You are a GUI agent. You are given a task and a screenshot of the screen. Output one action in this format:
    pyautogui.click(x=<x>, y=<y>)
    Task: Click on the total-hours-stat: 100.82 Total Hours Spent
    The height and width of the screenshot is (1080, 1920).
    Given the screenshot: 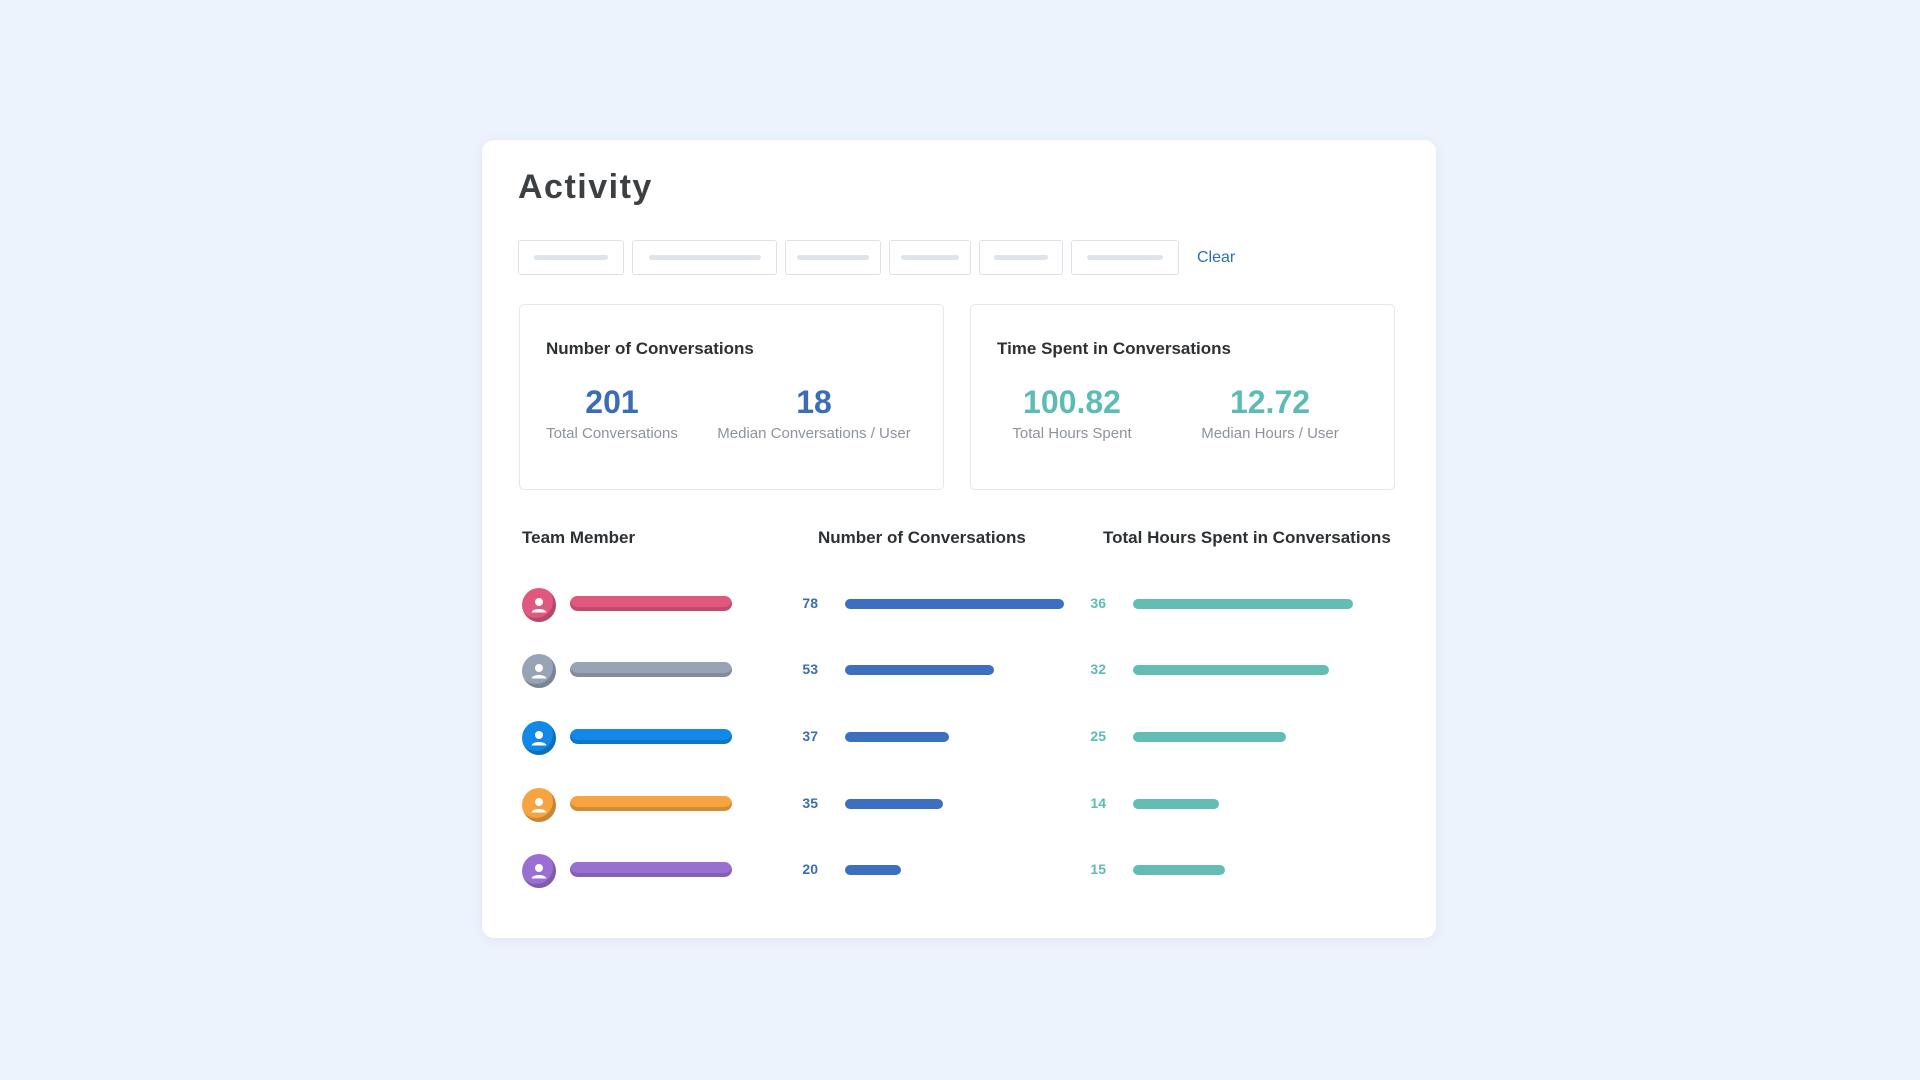 What is the action you would take?
    pyautogui.click(x=1071, y=412)
    